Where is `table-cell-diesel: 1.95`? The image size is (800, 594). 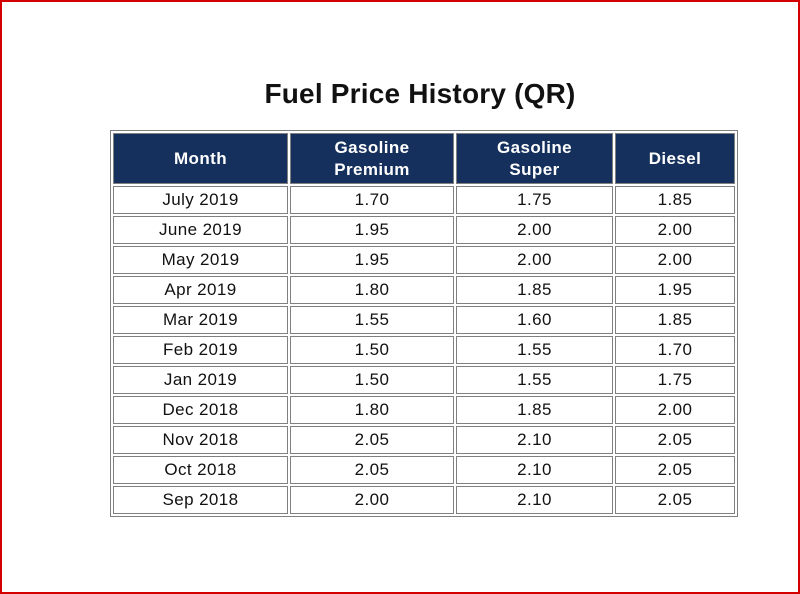
table-cell-diesel: 1.95 is located at coordinates (675, 290).